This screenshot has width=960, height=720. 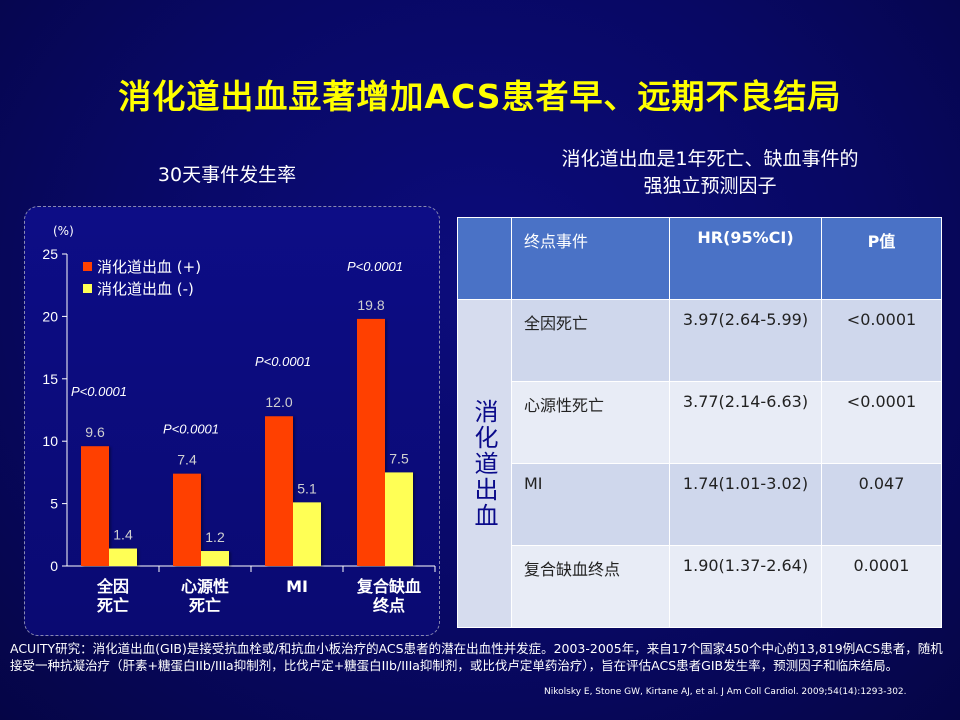 I want to click on x-category-label: MI, so click(x=297, y=586).